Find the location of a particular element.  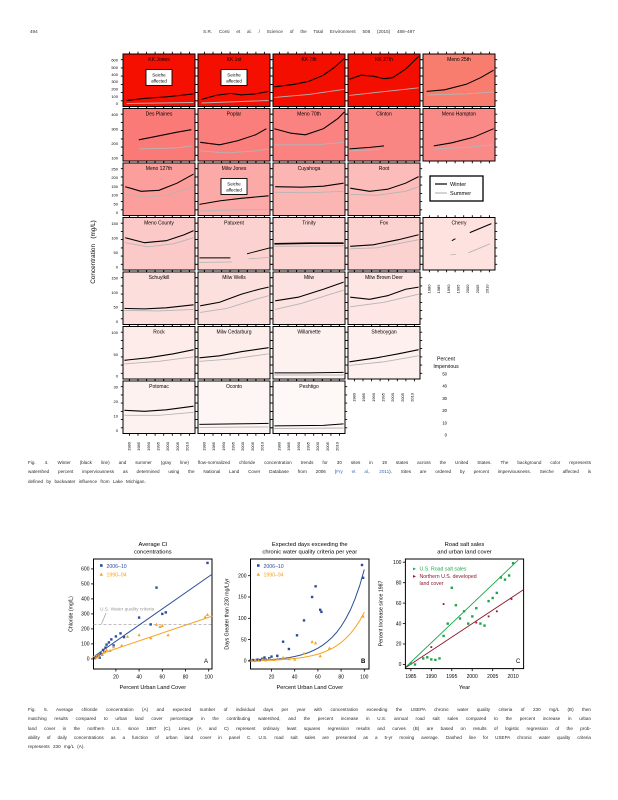

svg-text: Chloride (mg/L) is located at coordinates (72, 614).